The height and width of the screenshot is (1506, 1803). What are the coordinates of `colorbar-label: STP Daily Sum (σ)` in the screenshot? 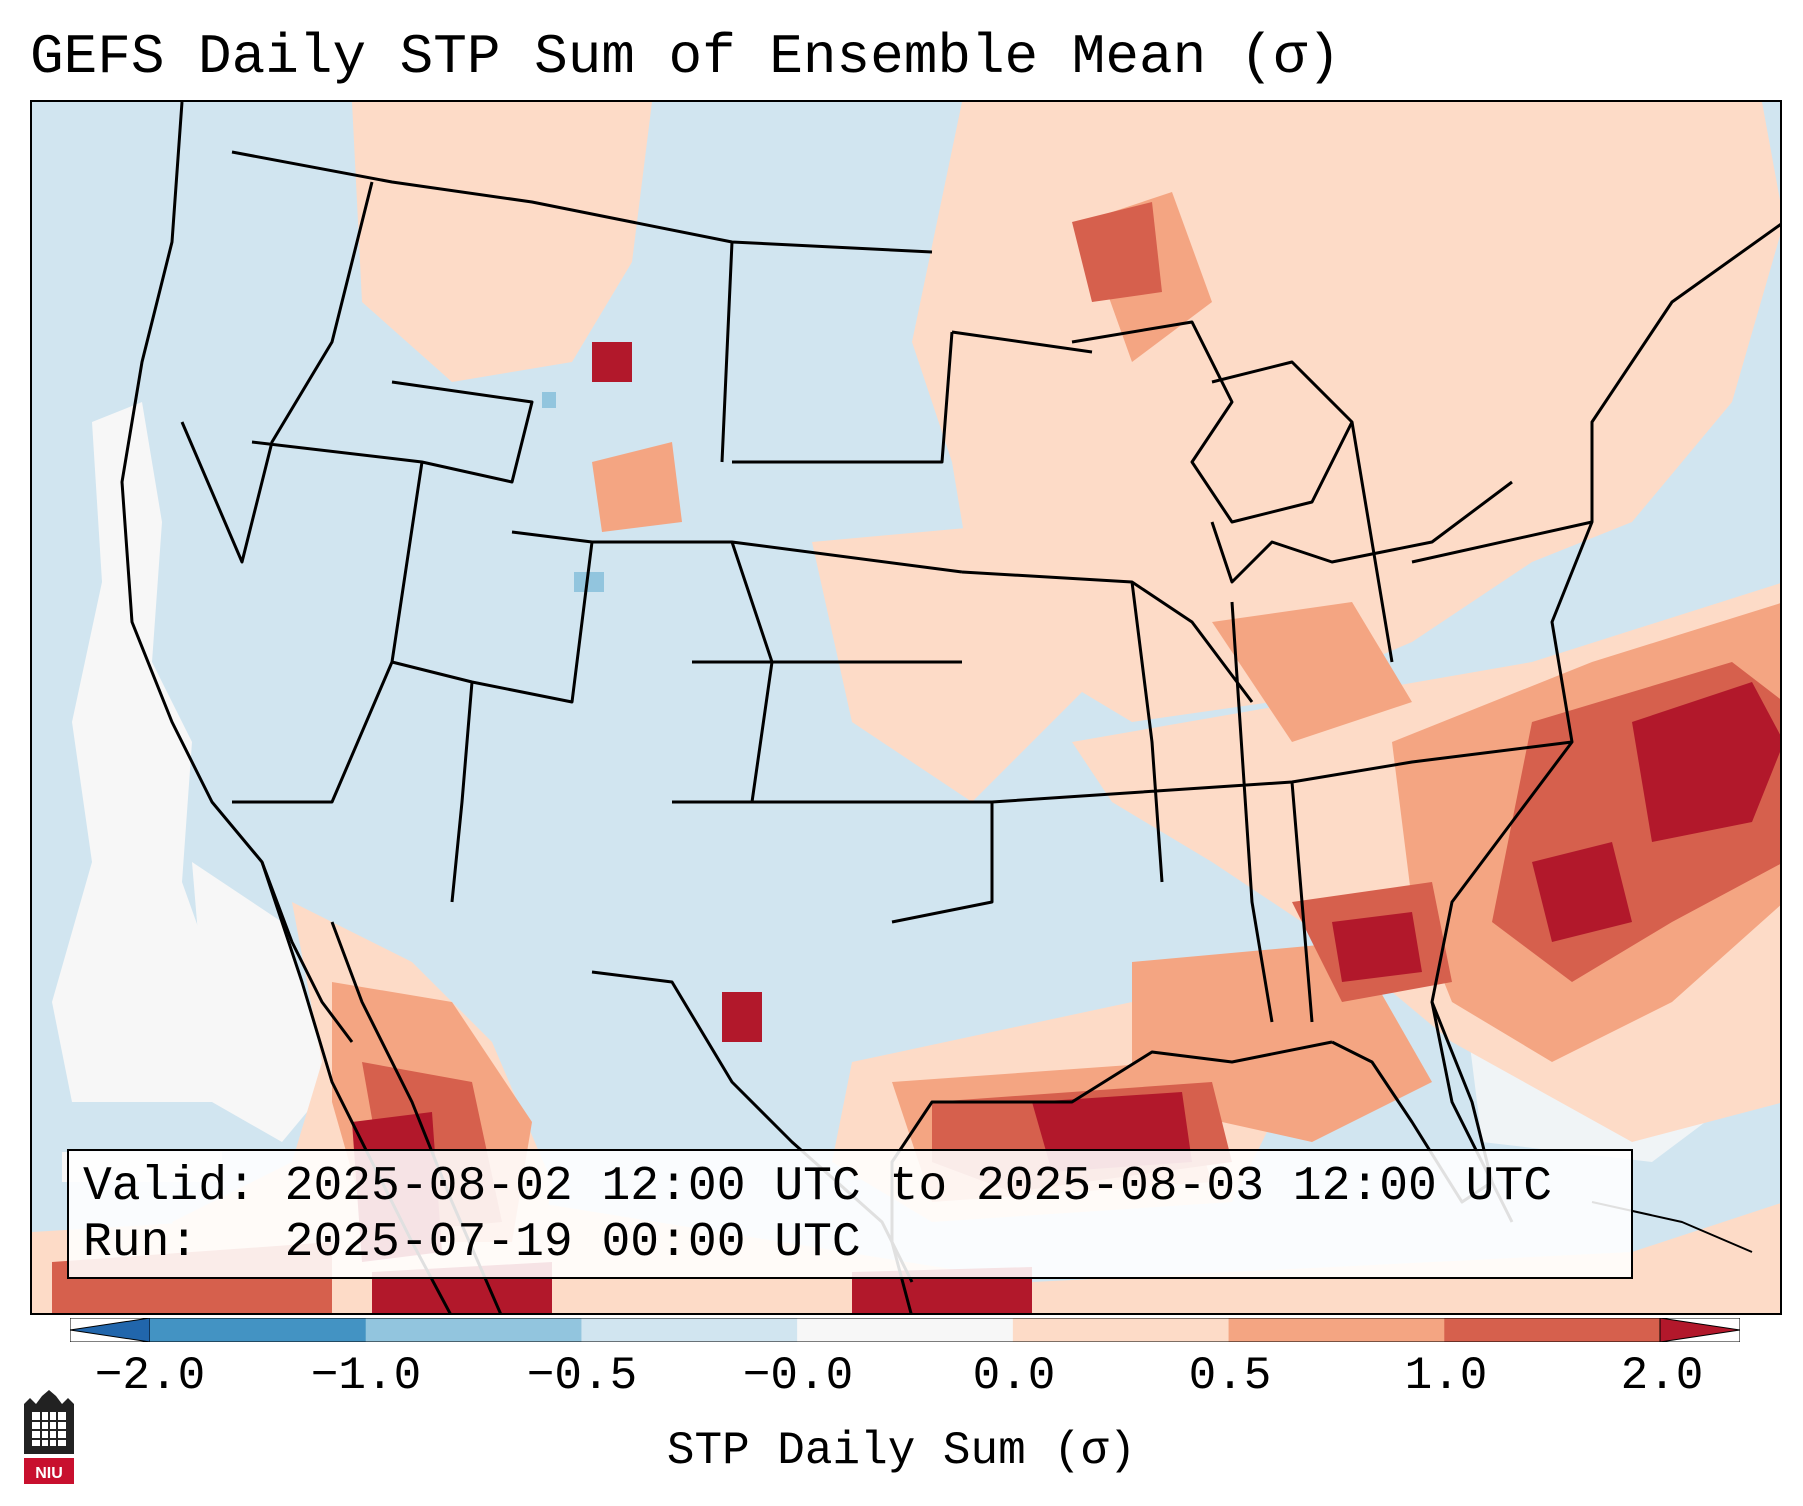 It's located at (901, 1451).